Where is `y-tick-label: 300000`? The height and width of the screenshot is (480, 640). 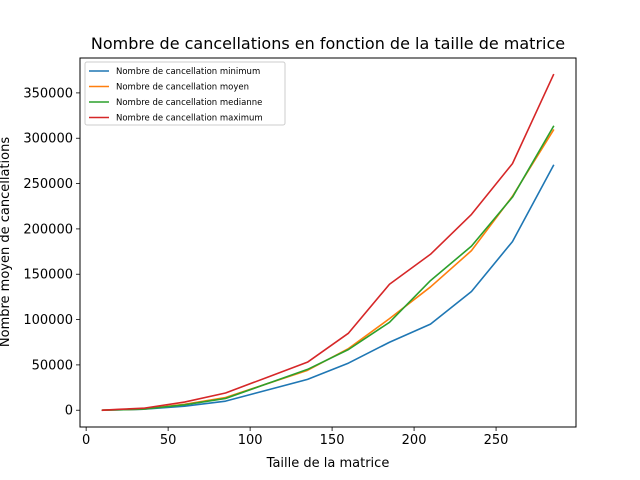 y-tick-label: 300000 is located at coordinates (48, 139).